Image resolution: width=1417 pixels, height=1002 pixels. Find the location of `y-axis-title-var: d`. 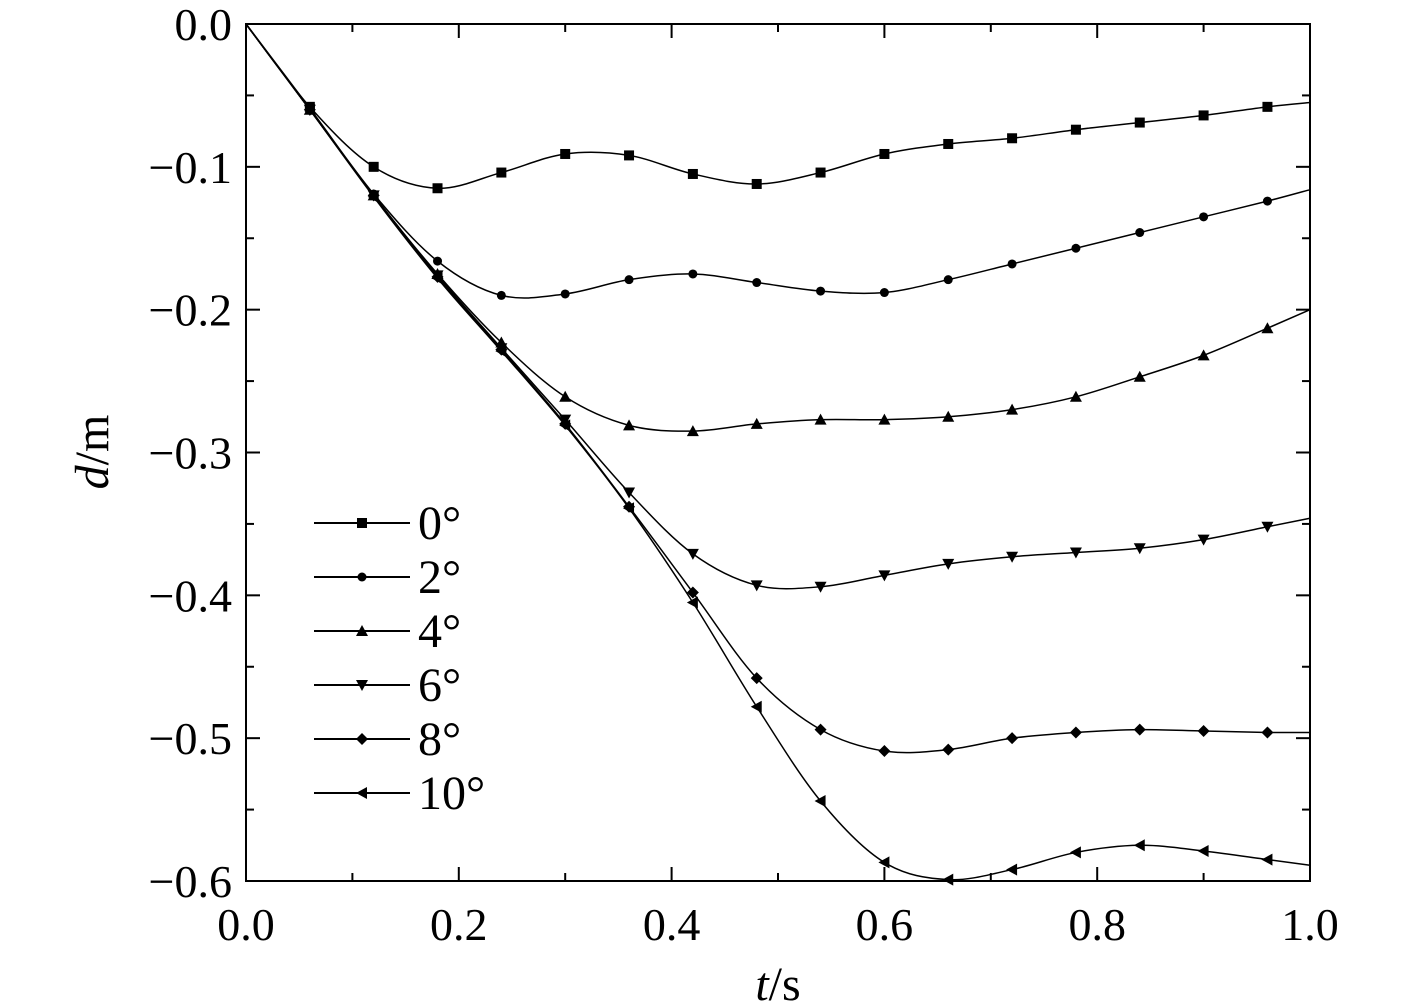

y-axis-title-var: d is located at coordinates (92, 476).